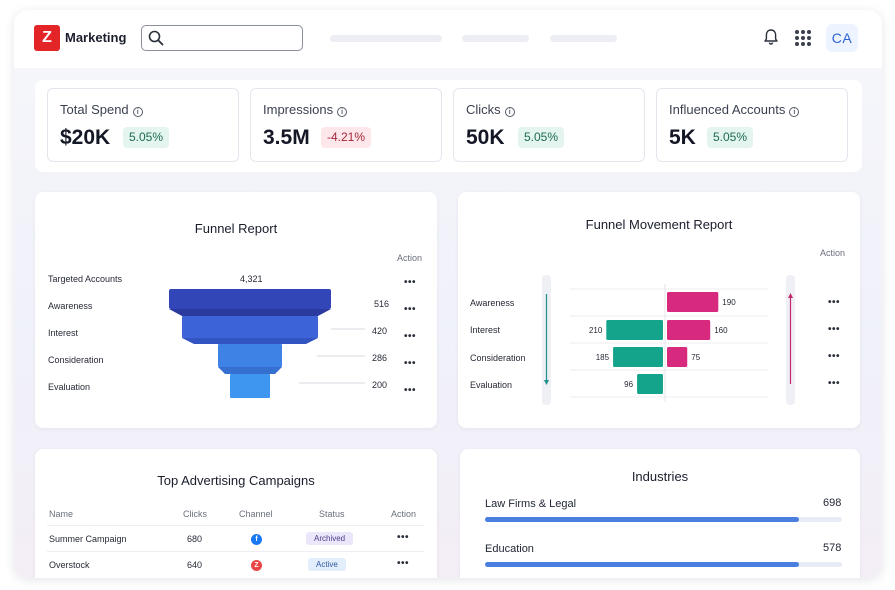 Image resolution: width=895 pixels, height=590 pixels. Describe the element at coordinates (256, 565) in the screenshot. I see `zoho-icon: Z` at that location.